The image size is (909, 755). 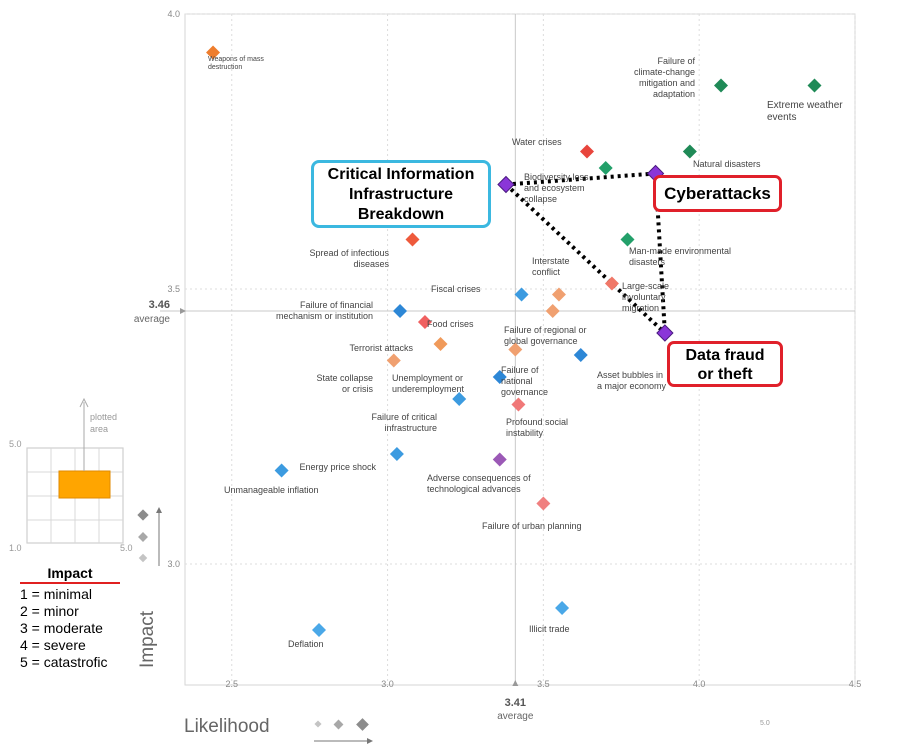 I want to click on point-label: Man-made environmental, so click(x=680, y=251).